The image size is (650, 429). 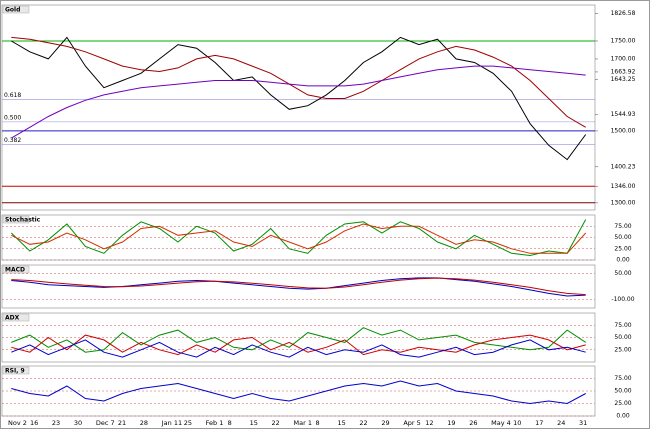 What do you see at coordinates (429, 423) in the screenshot?
I see `x-tick-label: 12` at bounding box center [429, 423].